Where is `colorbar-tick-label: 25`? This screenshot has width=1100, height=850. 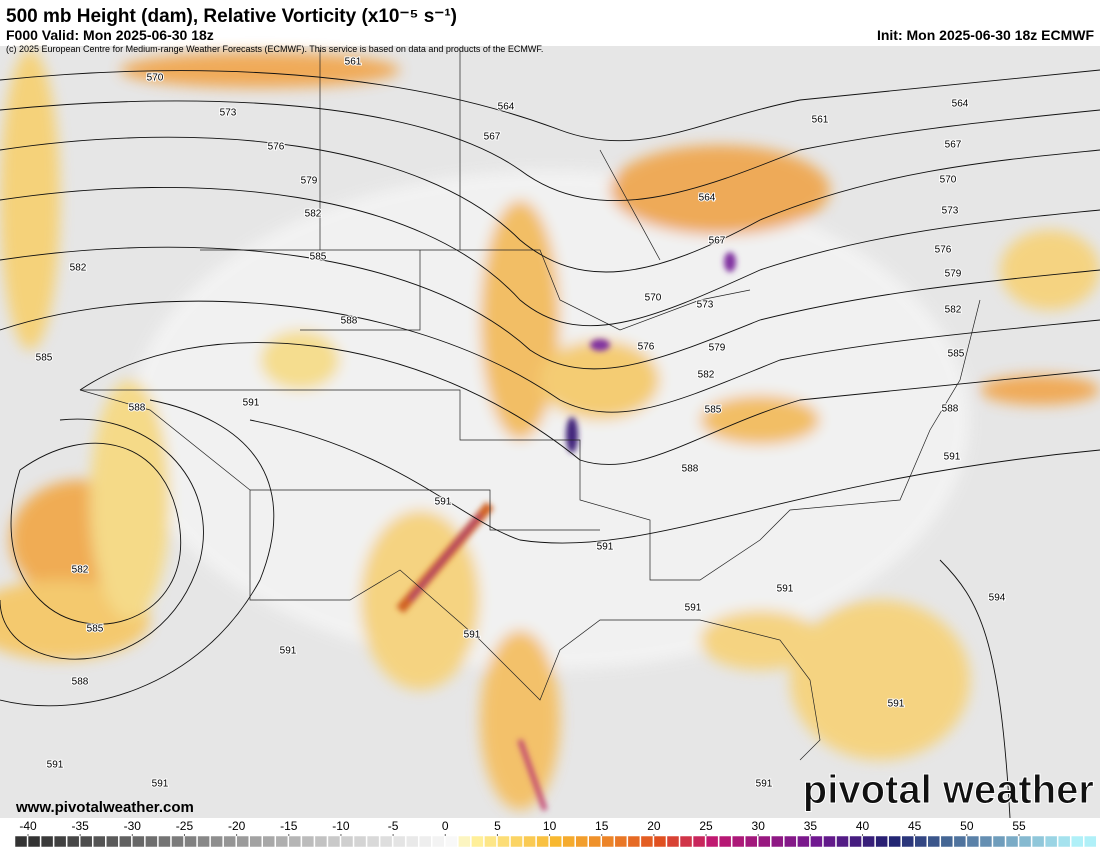
colorbar-tick-label: 25 is located at coordinates (706, 826).